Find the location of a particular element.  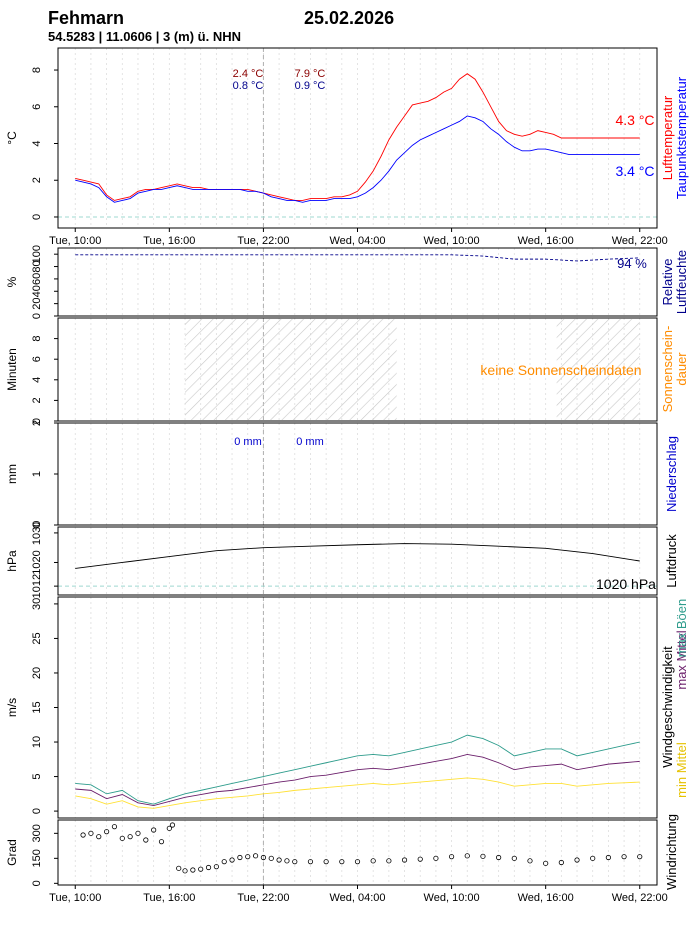

right-label-wind: Windgeschwindigkeit is located at coordinates (667, 707).